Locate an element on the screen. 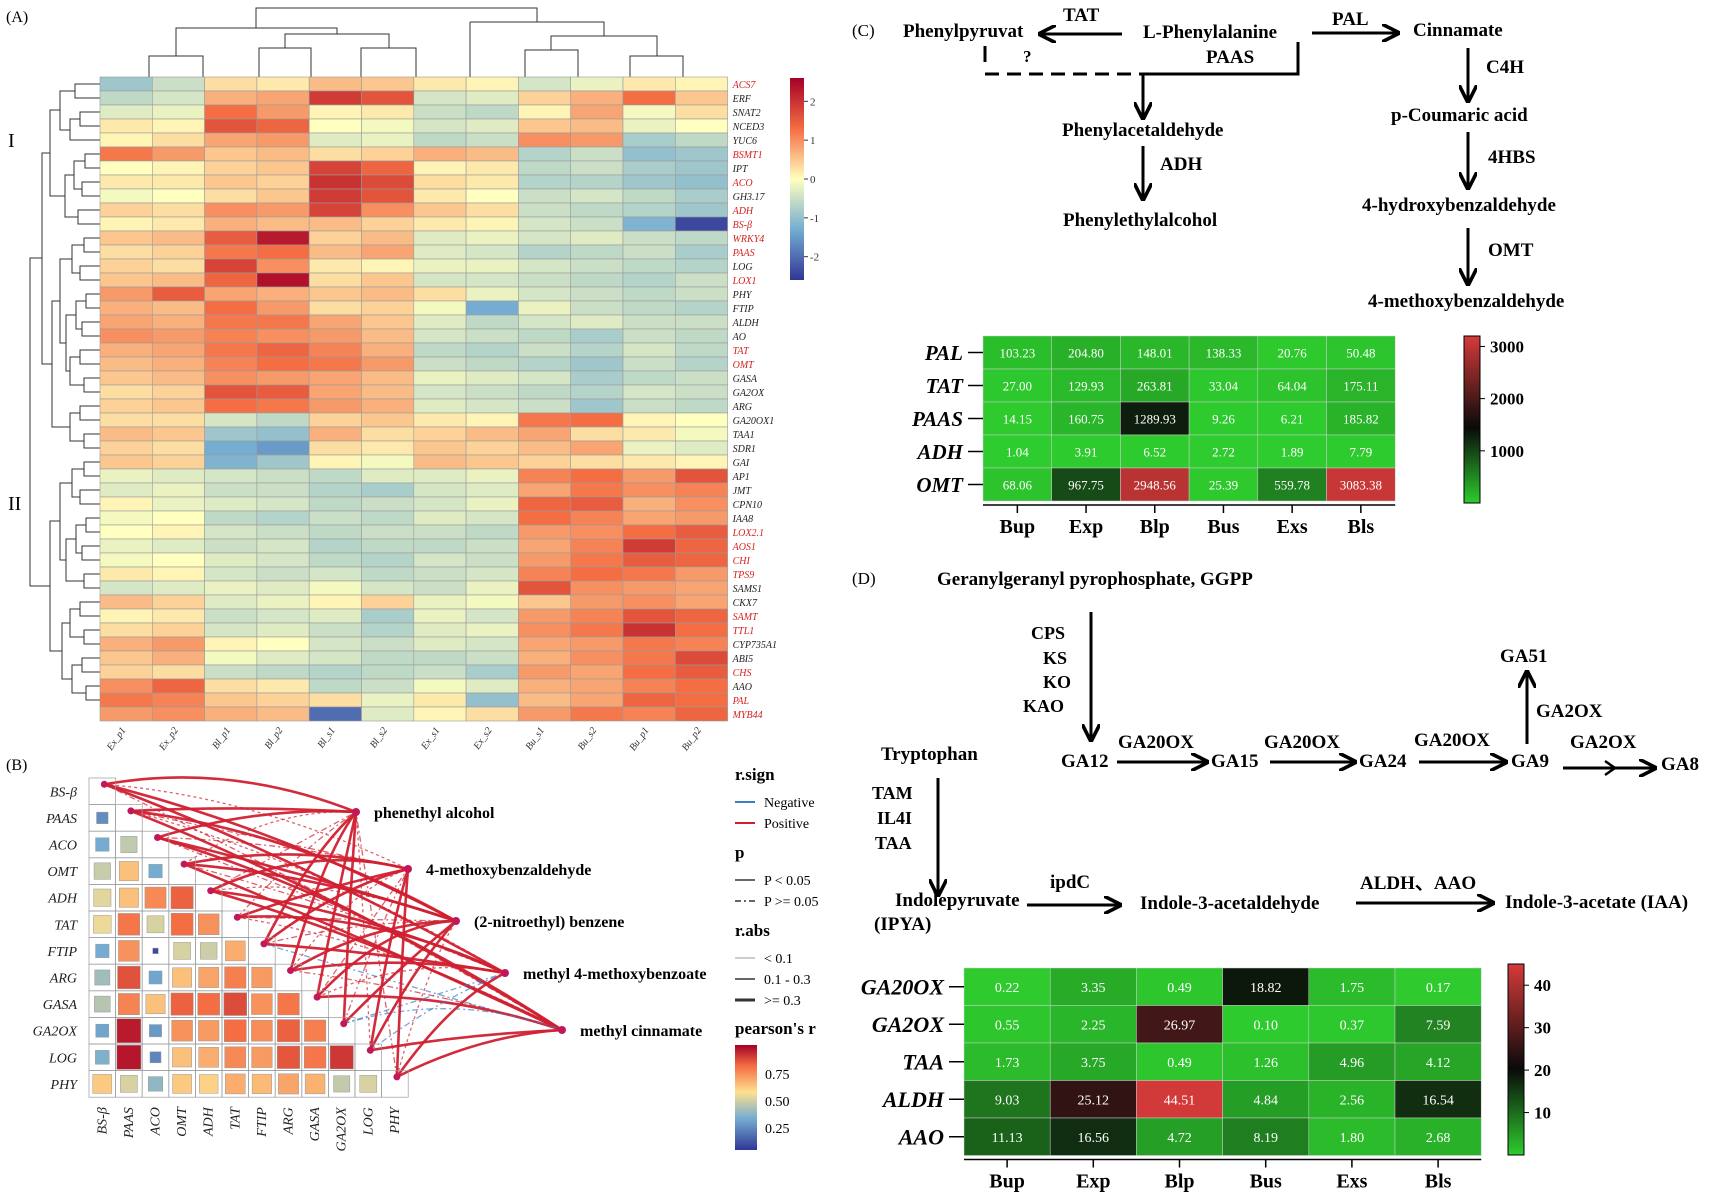 This screenshot has width=1713, height=1201. panel-label-d: (D) is located at coordinates (864, 578).